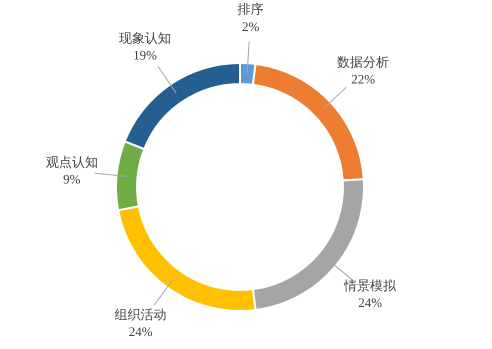  Describe the element at coordinates (72, 162) in the screenshot. I see `slice-label: 观点认知` at that location.